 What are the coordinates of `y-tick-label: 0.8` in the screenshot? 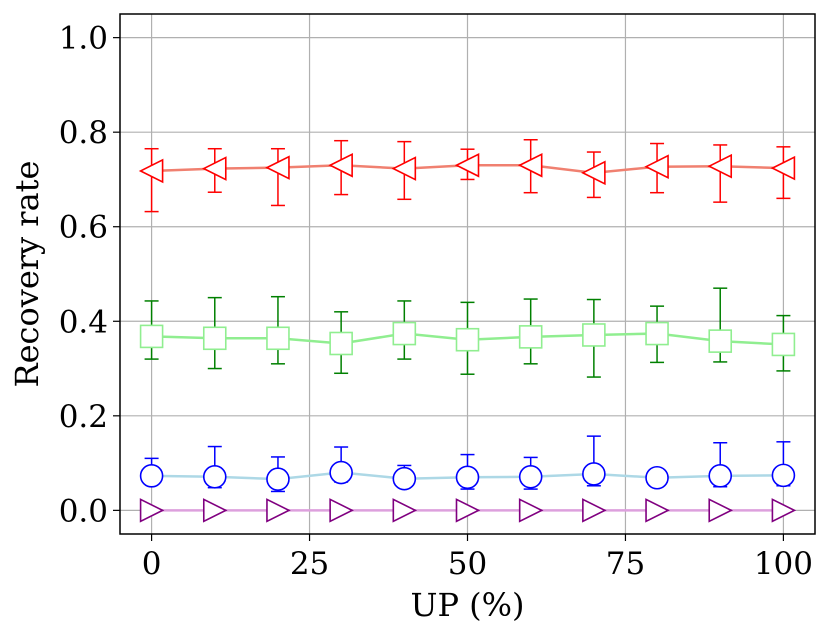 It's located at (83, 133).